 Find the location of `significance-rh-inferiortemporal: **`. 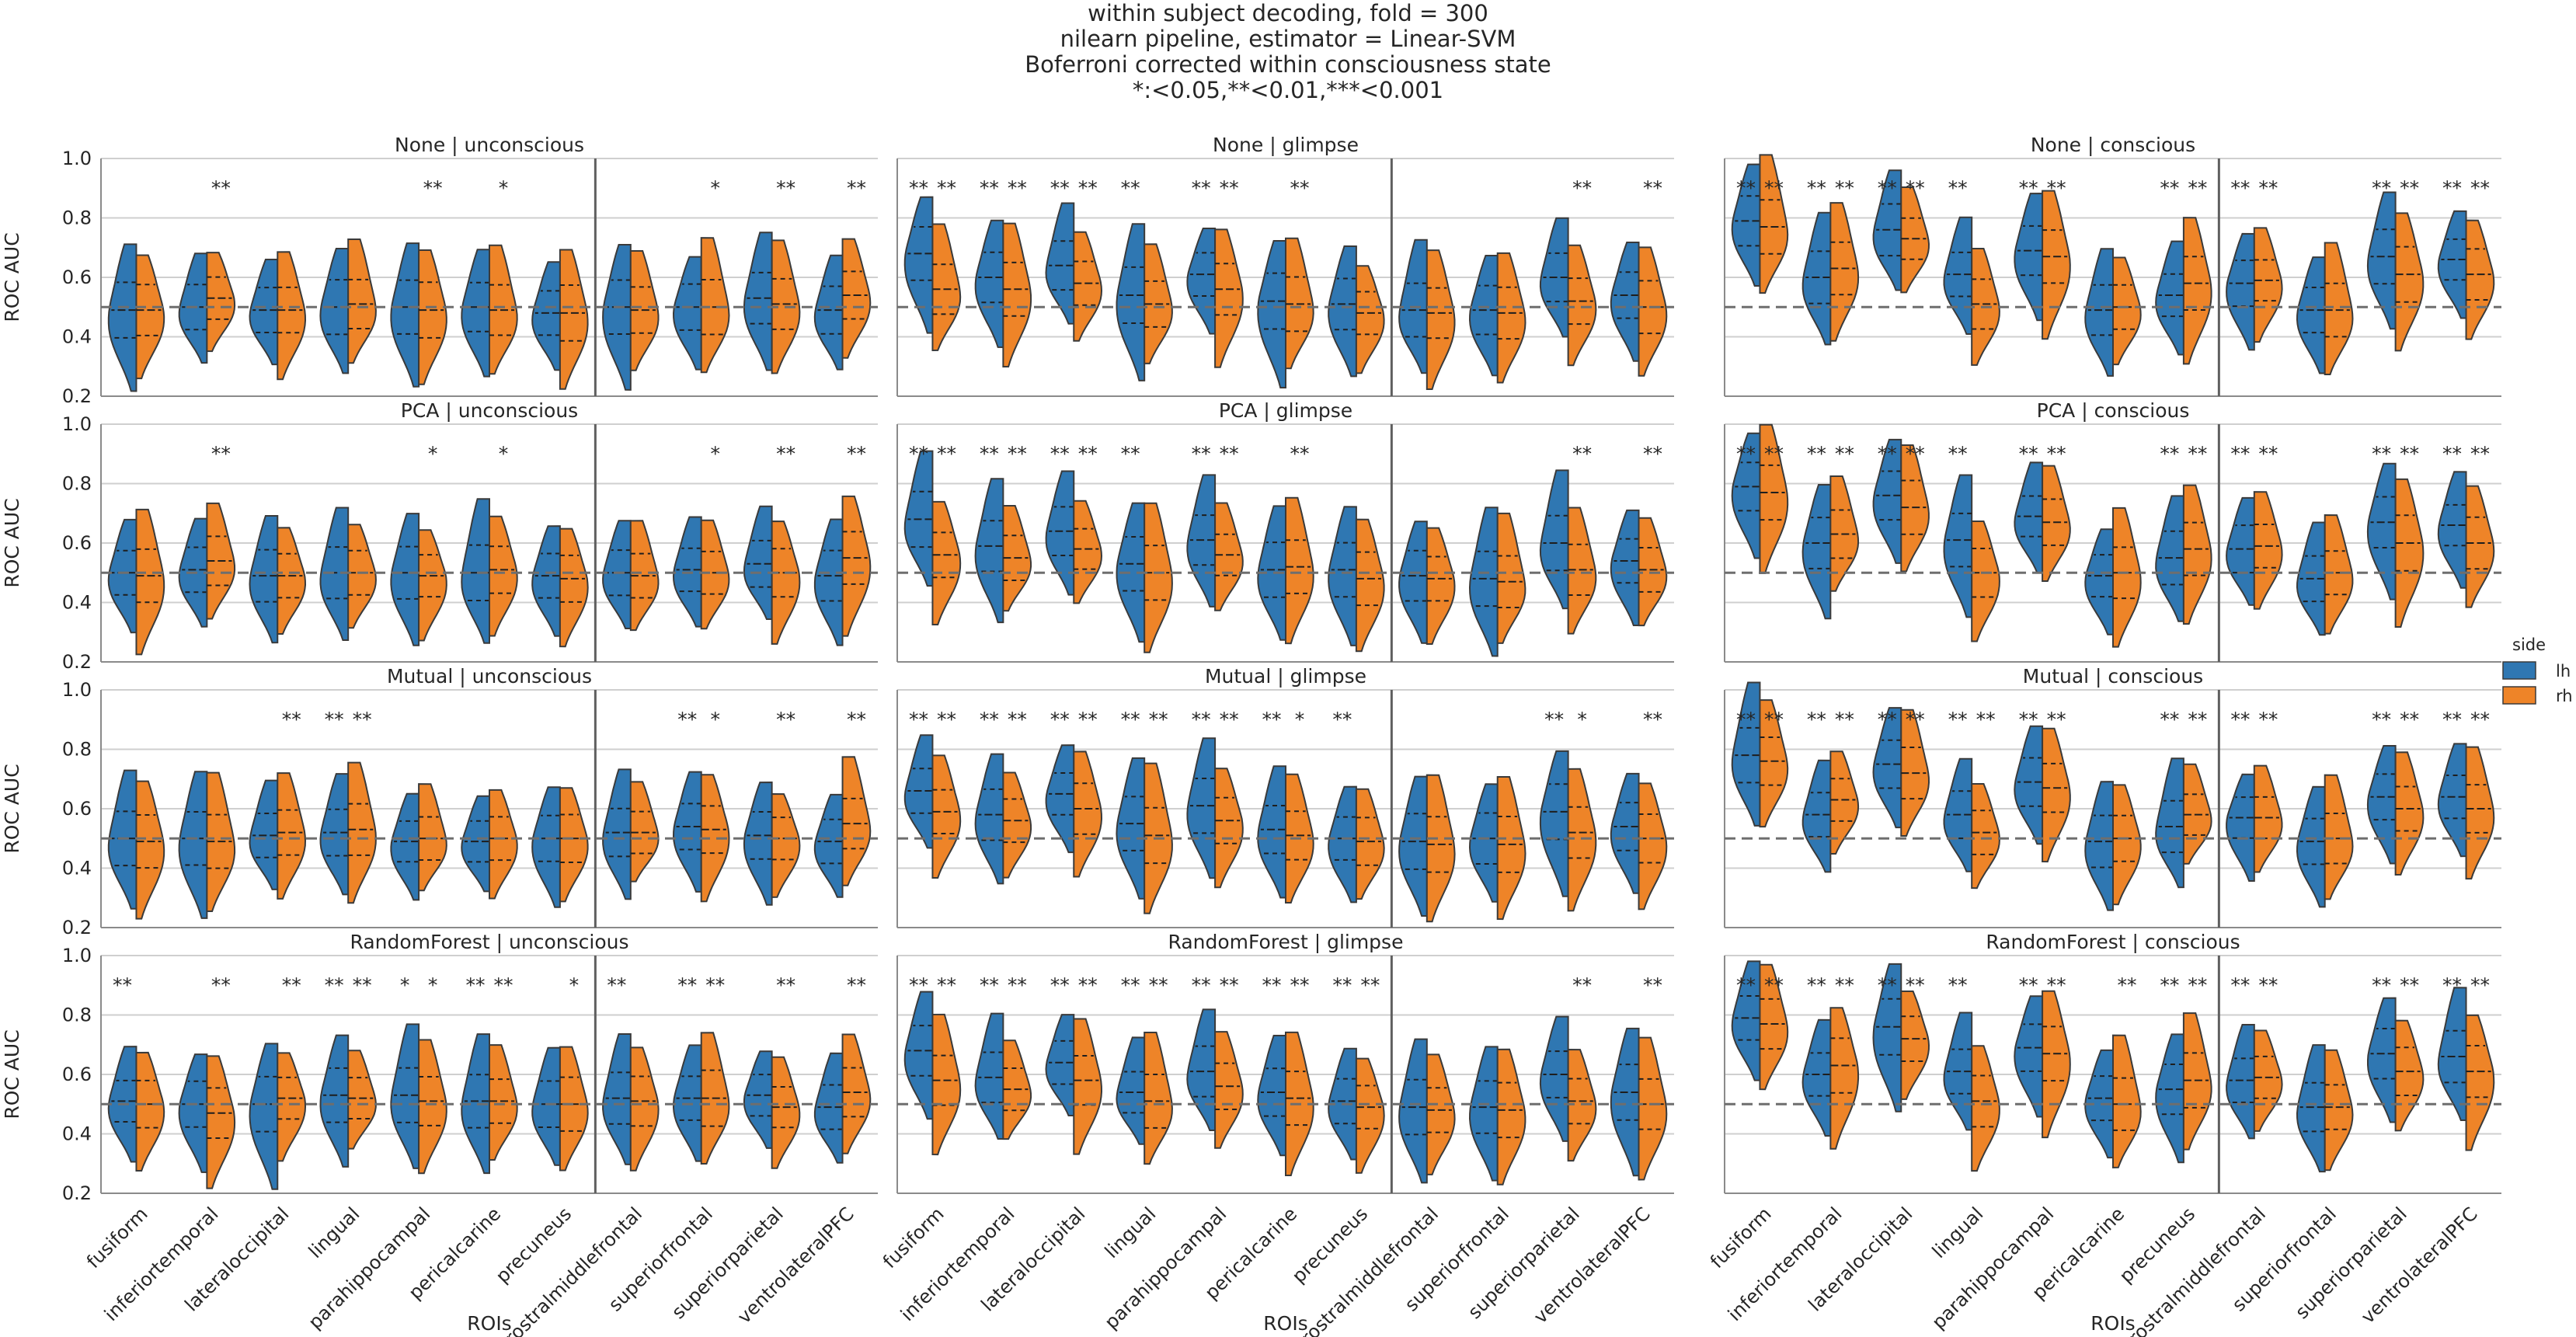

significance-rh-inferiortemporal: ** is located at coordinates (1845, 187).